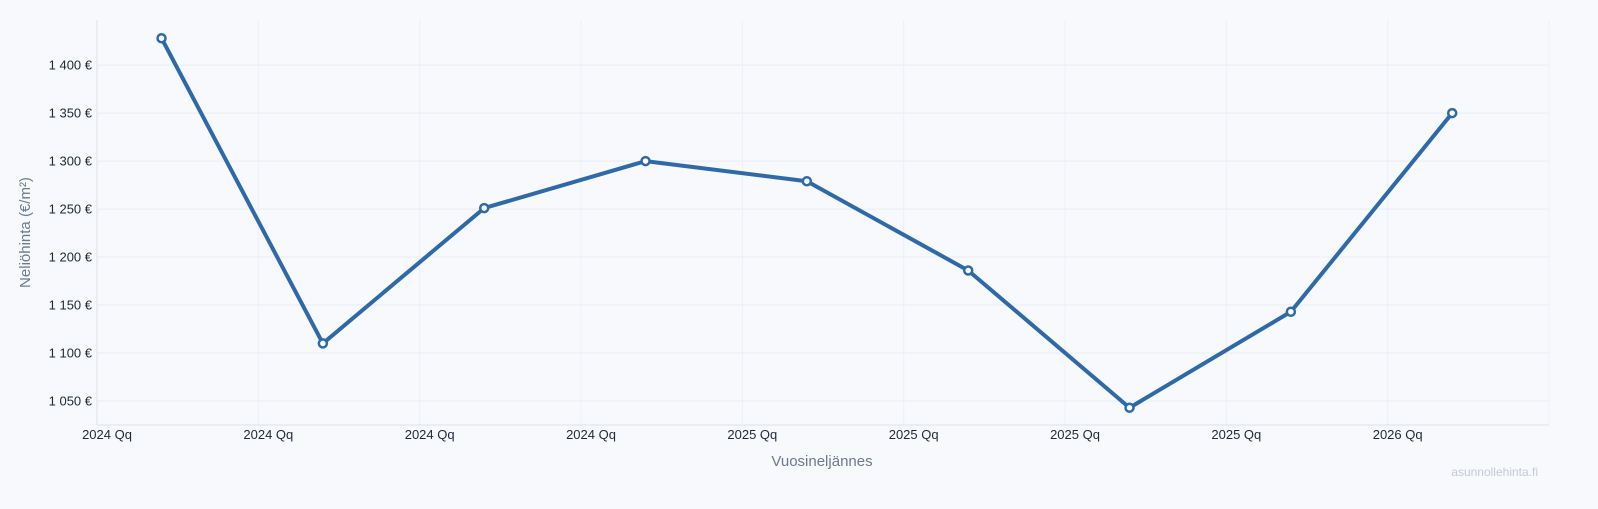 The height and width of the screenshot is (509, 1598). I want to click on y-tick-label: 1 150 €, so click(71, 305).